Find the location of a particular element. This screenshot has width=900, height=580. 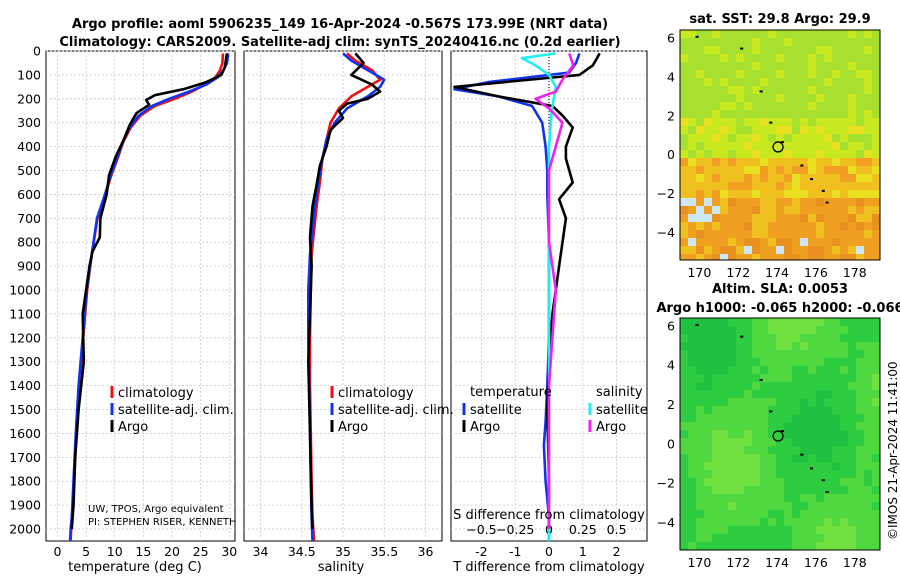

depth-tick-label: 1900 is located at coordinates (25, 505).